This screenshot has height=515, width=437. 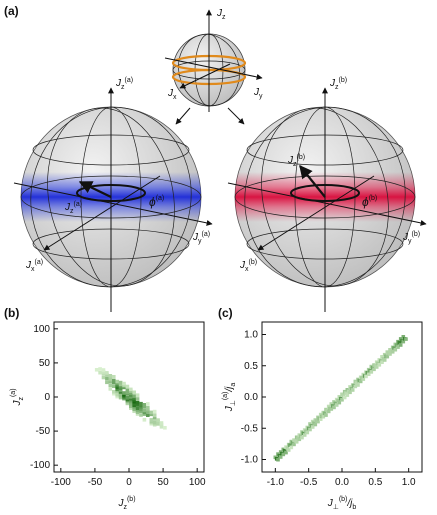 What do you see at coordinates (248, 266) in the screenshot?
I see `sphere-b-x-label: Jx(b)` at bounding box center [248, 266].